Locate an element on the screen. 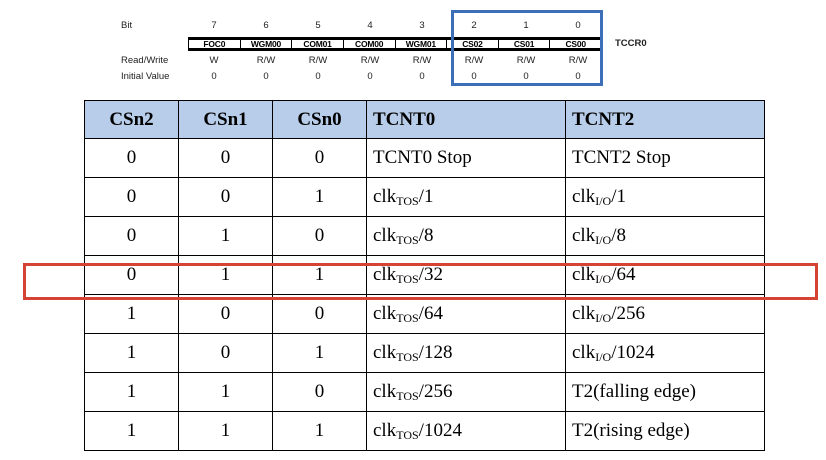 The height and width of the screenshot is (460, 826). table-row: 0 0 1 clkTOS/1 clkI/O/1 is located at coordinates (424, 197).